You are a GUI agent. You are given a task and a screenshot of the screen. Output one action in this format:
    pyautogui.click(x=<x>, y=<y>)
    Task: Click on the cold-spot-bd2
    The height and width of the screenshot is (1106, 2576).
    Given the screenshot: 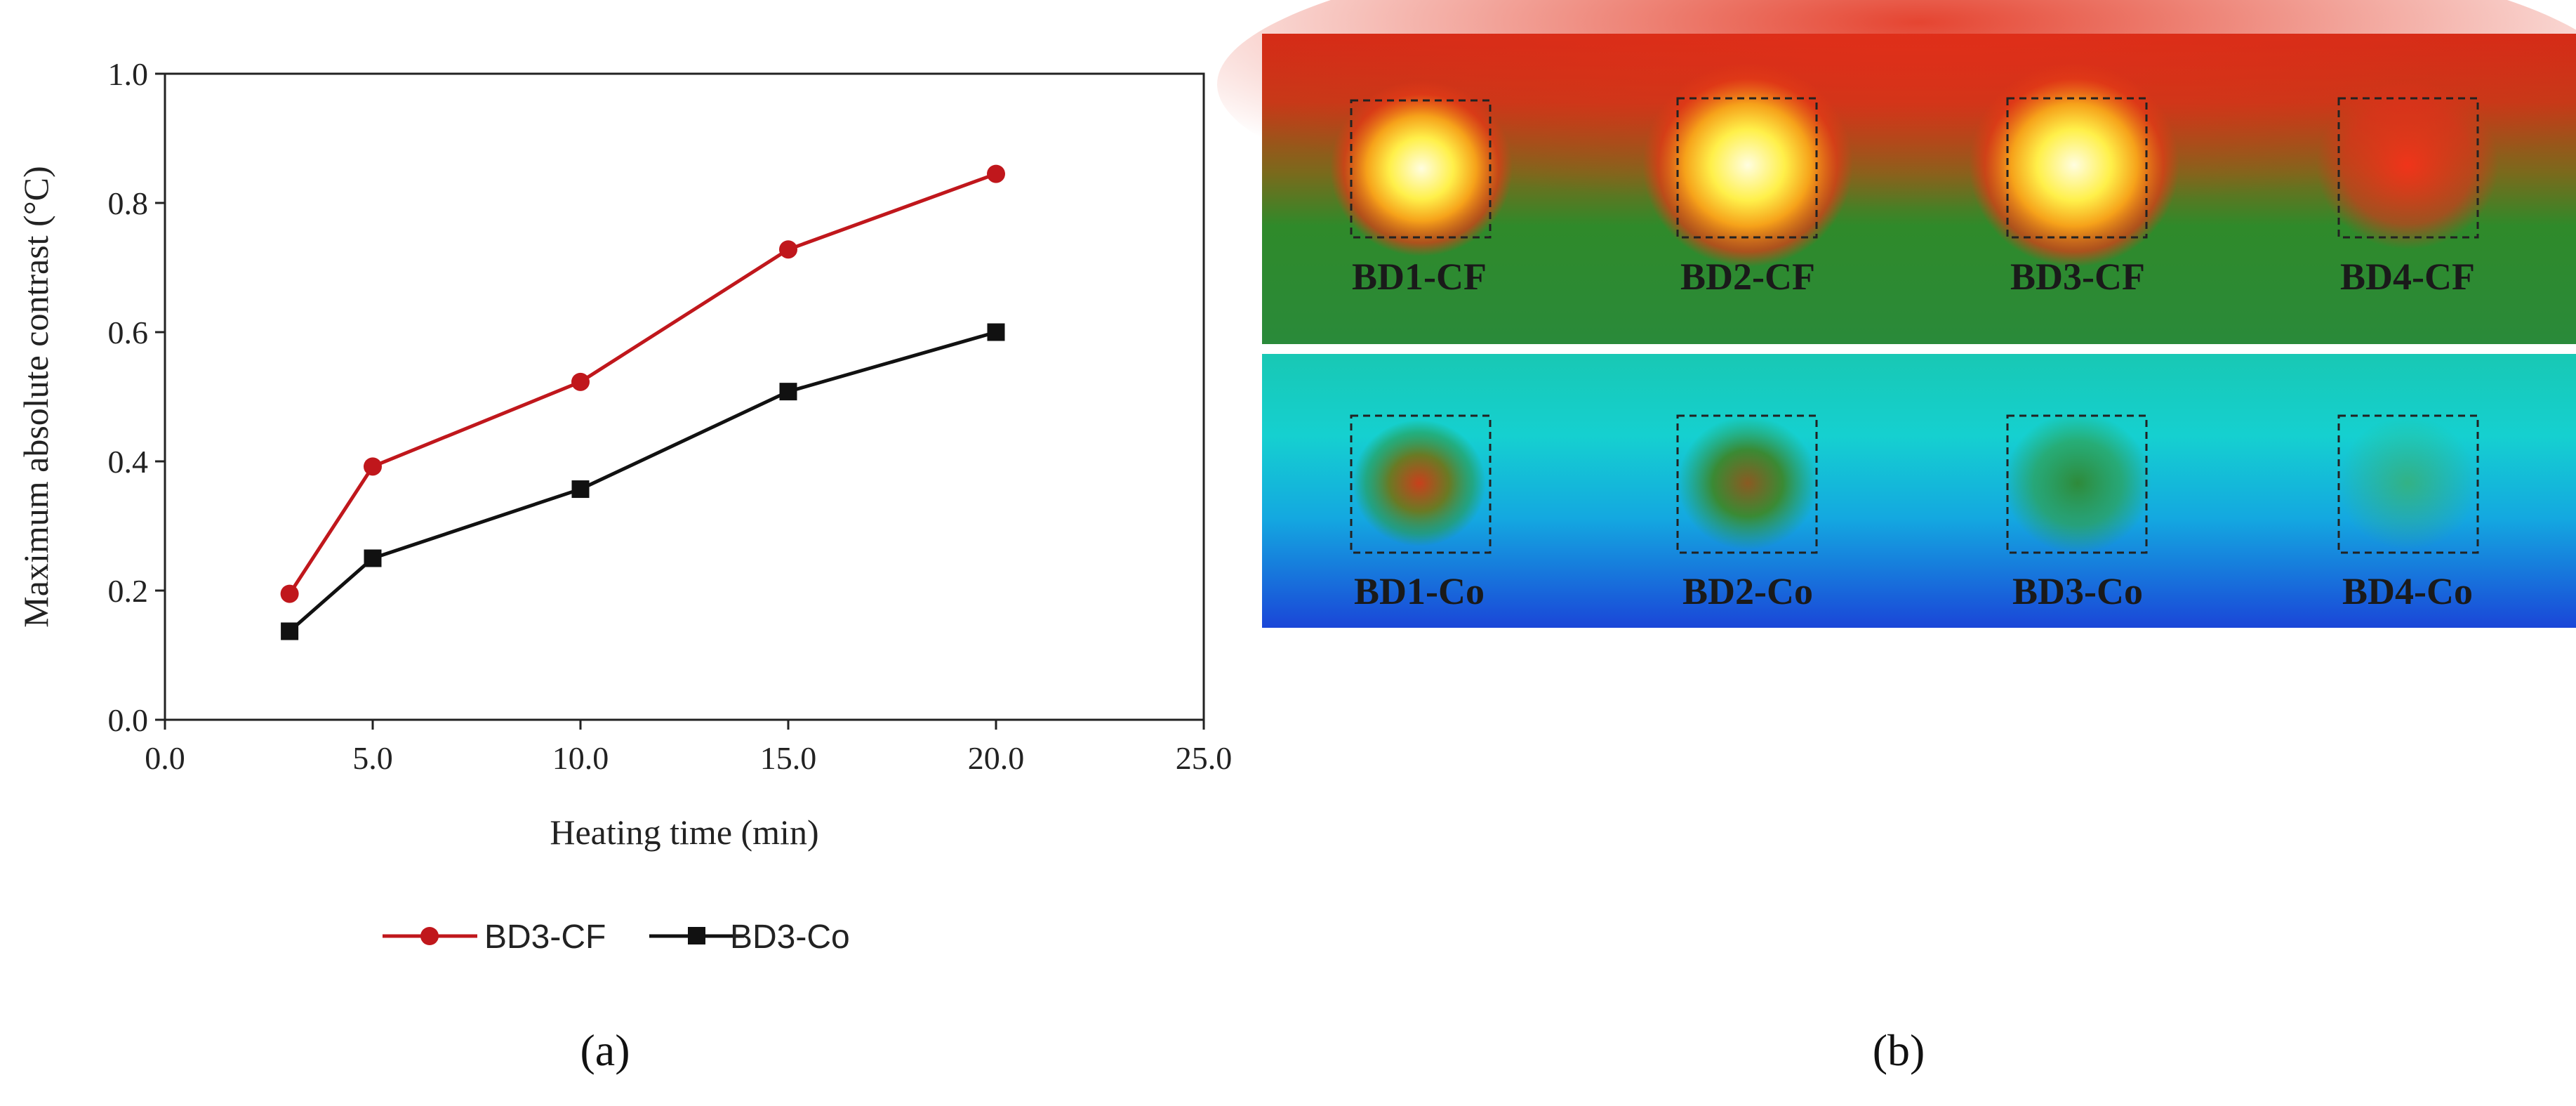 What is the action you would take?
    pyautogui.click(x=1748, y=483)
    